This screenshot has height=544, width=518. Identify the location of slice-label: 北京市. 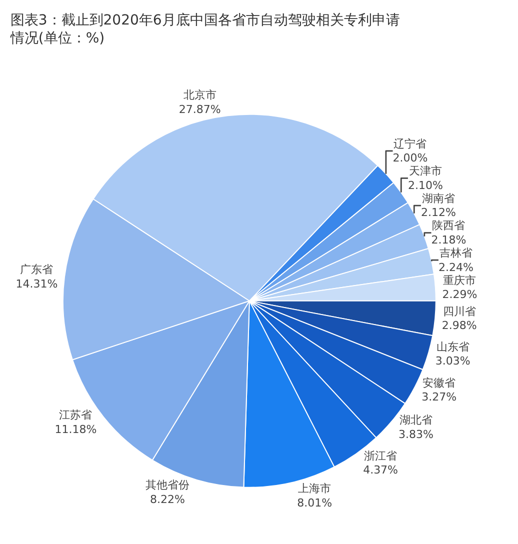
(199, 95).